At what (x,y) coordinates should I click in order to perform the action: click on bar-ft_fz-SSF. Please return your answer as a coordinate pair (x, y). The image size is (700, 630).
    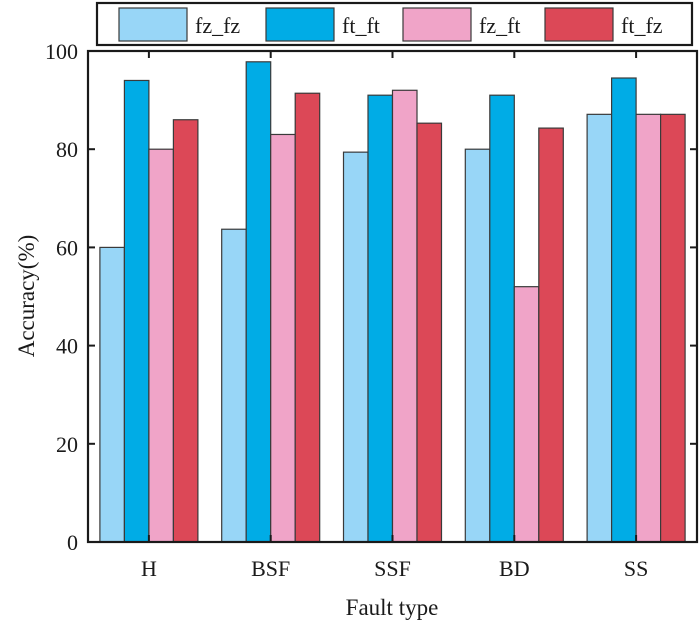
    Looking at the image, I should click on (429, 332).